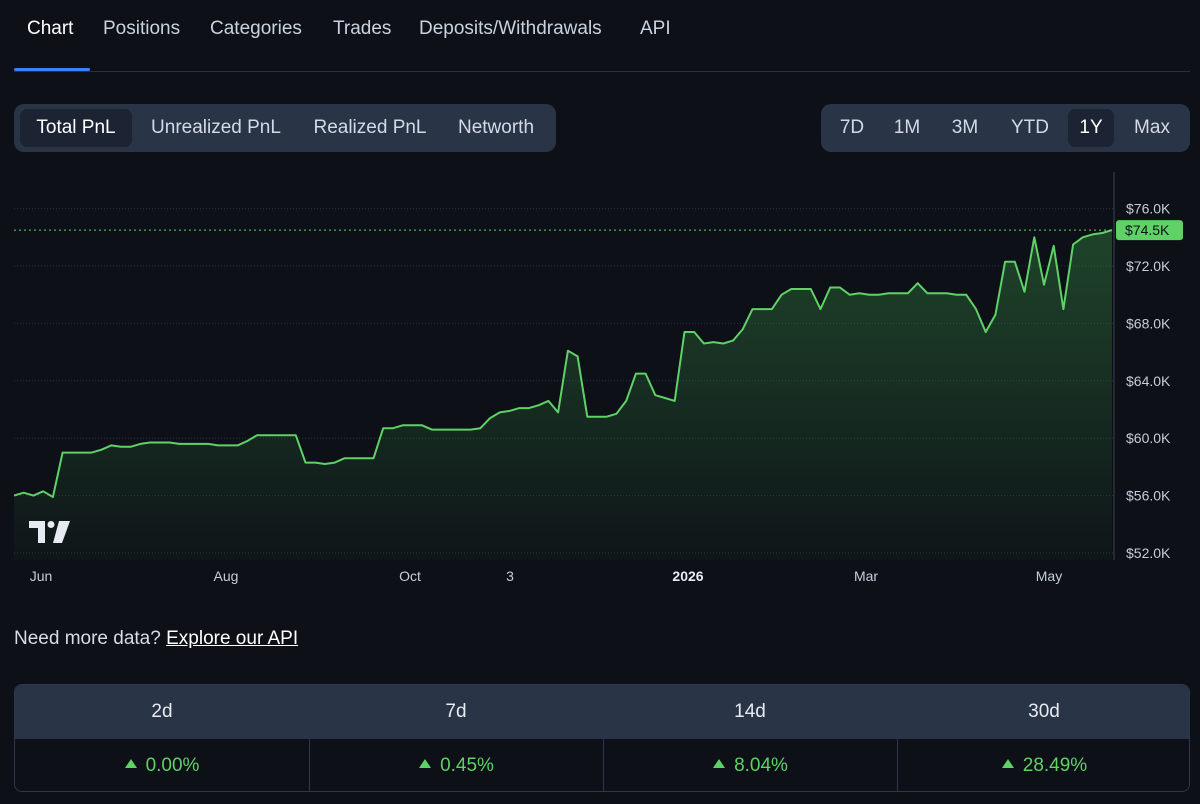 The width and height of the screenshot is (1200, 804). Describe the element at coordinates (1030, 127) in the screenshot. I see `range-ytd-button: YTD` at that location.